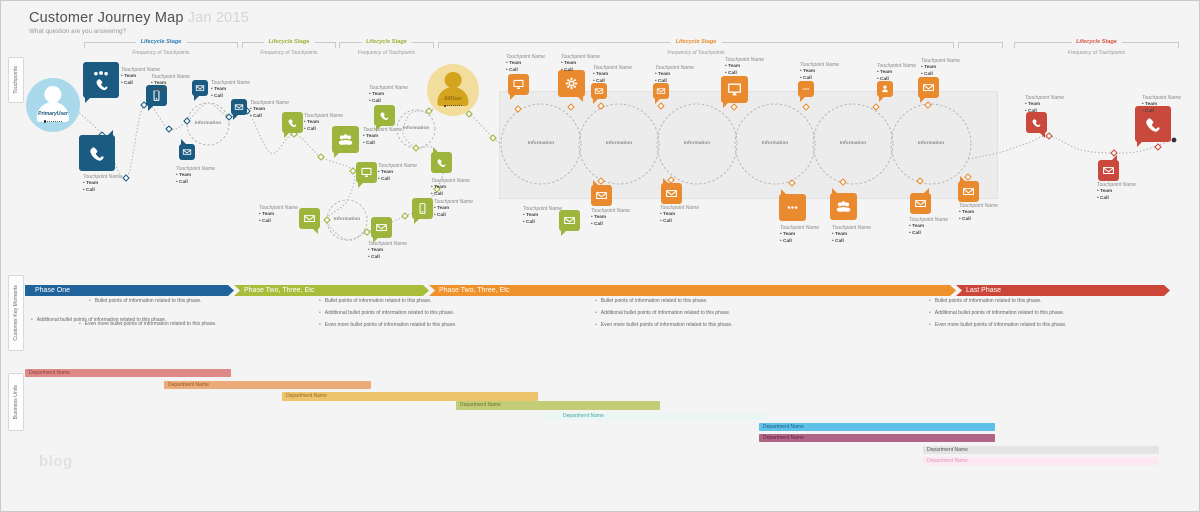 The height and width of the screenshot is (512, 1200). I want to click on page-title: Customer Journey Map Jan 2015, so click(139, 18).